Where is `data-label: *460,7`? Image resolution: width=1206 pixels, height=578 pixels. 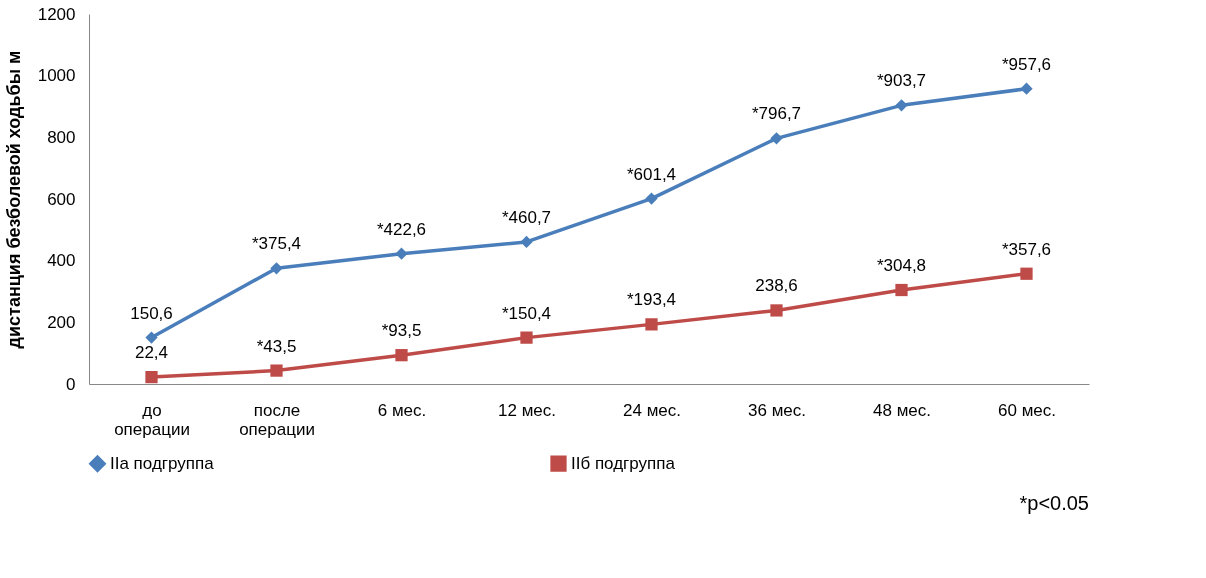
data-label: *460,7 is located at coordinates (526, 217).